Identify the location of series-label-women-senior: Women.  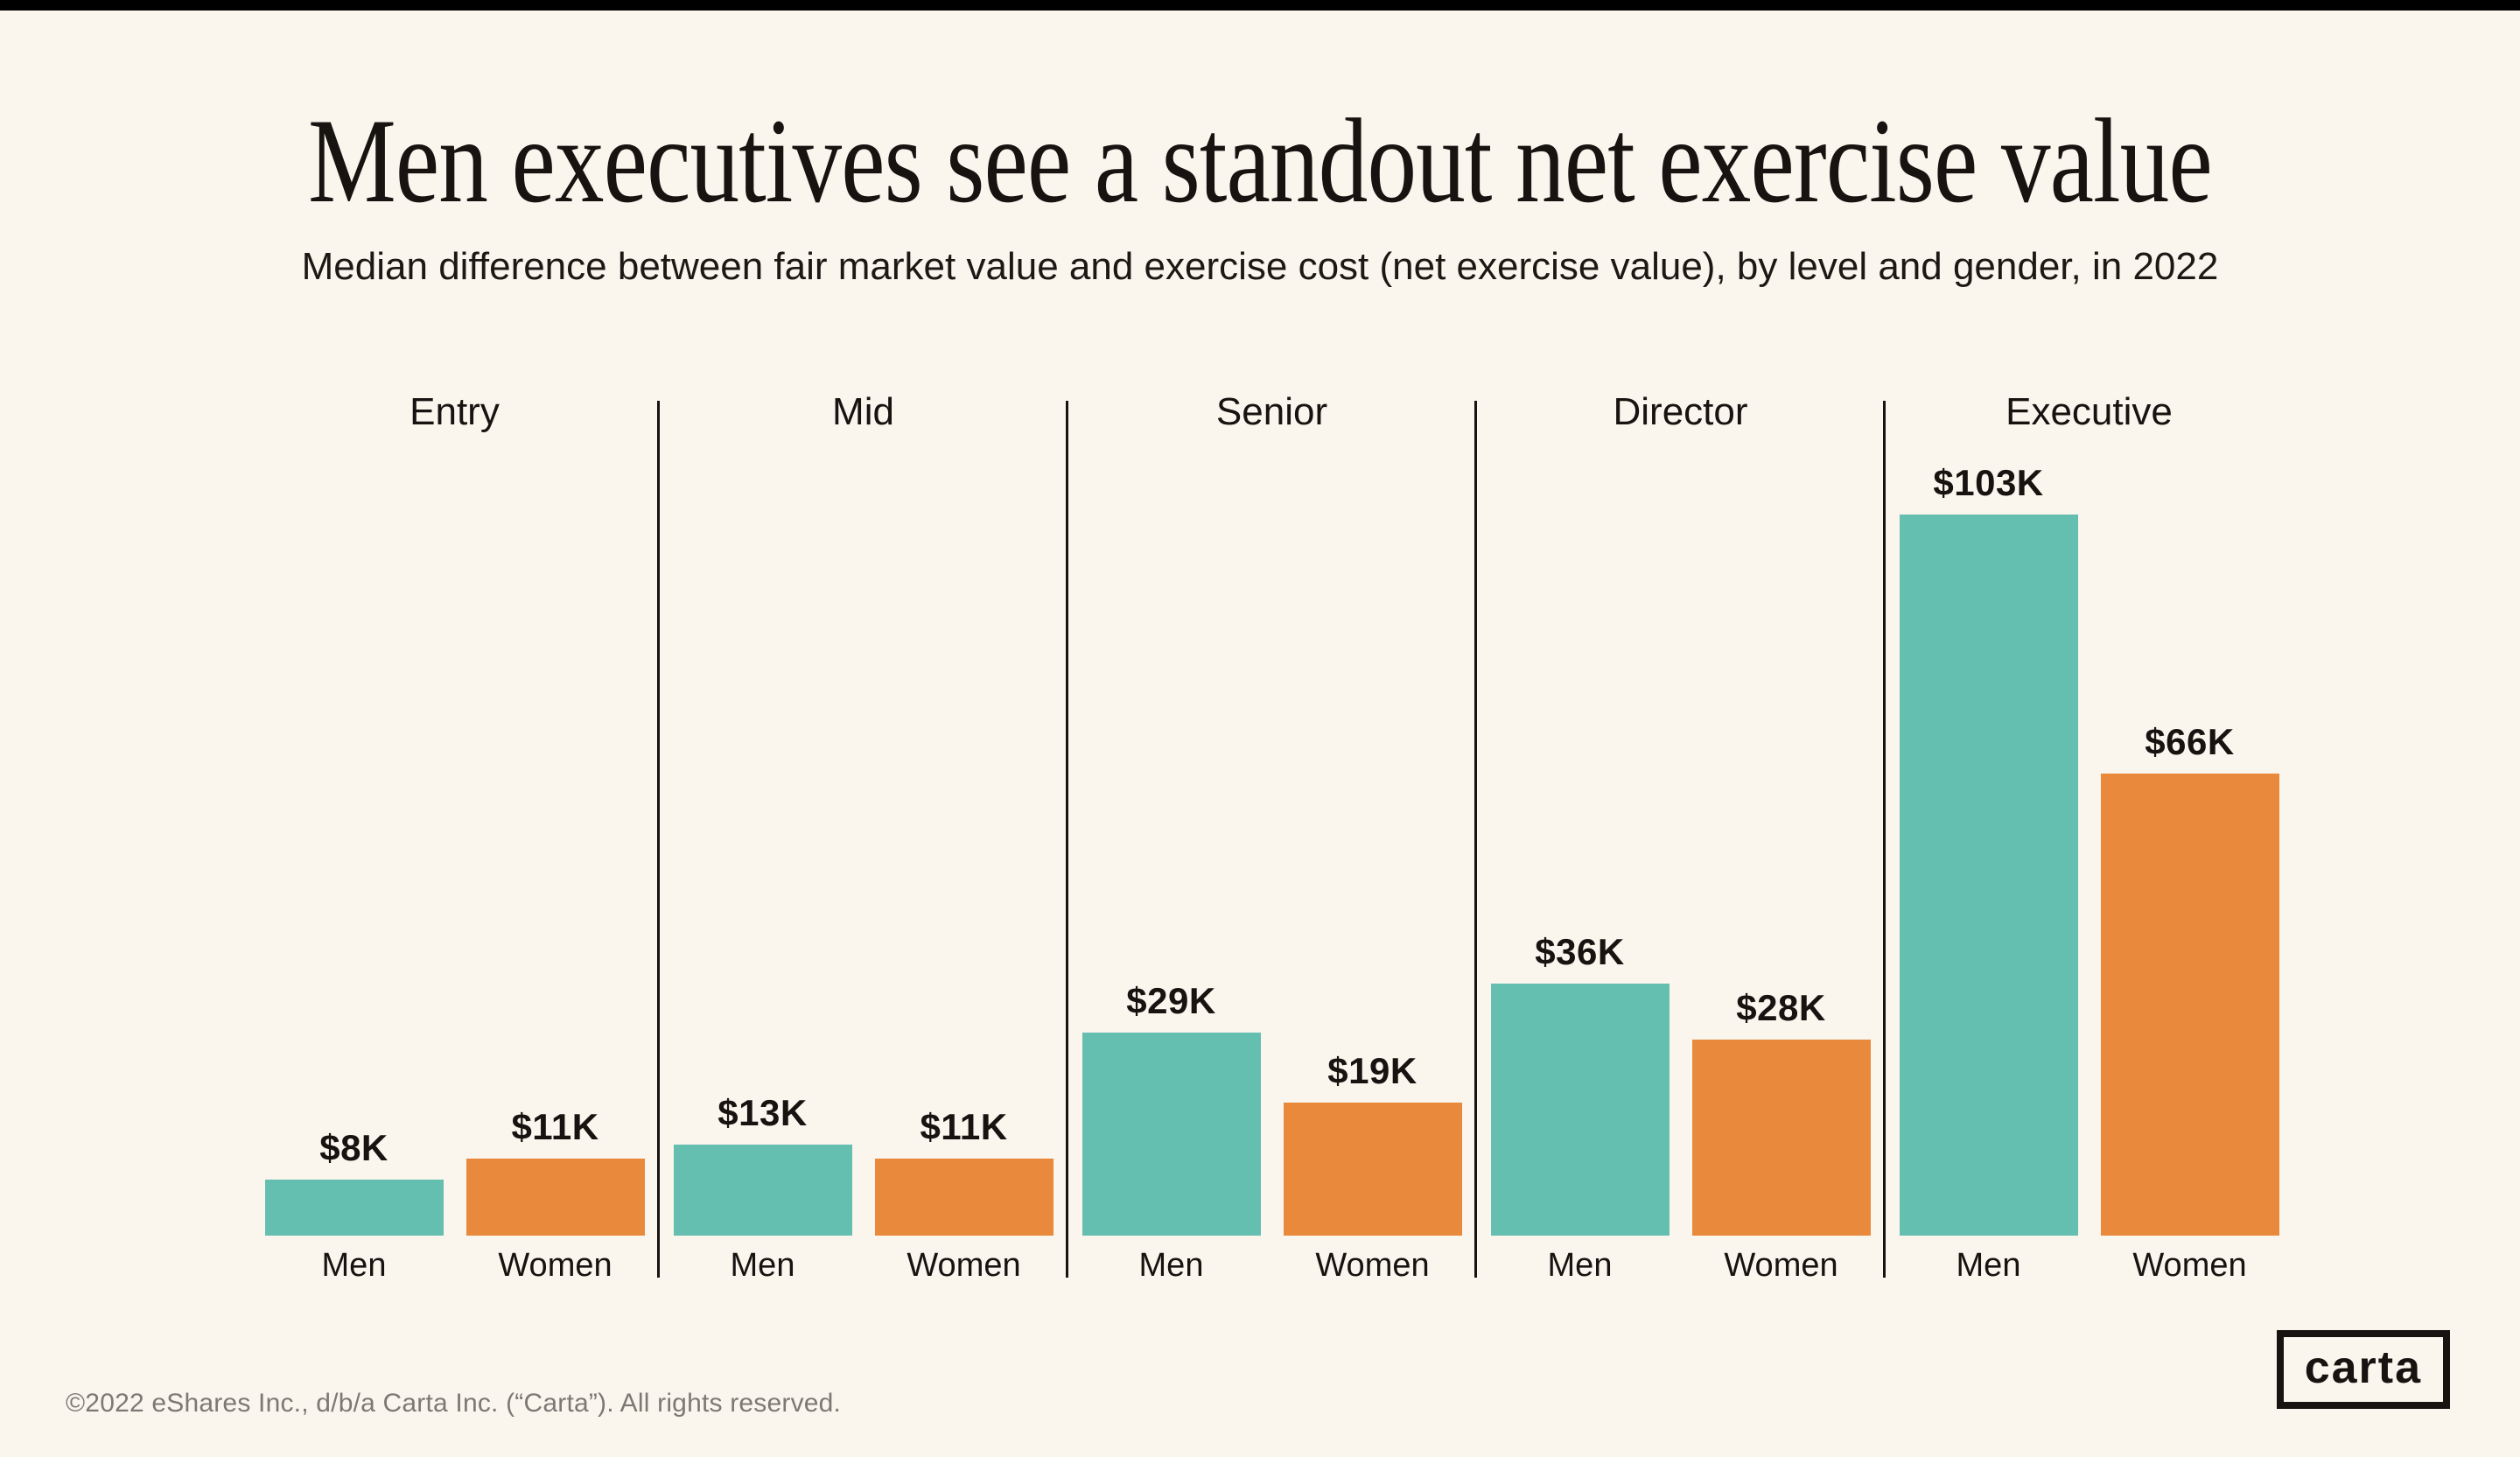
(1372, 1265).